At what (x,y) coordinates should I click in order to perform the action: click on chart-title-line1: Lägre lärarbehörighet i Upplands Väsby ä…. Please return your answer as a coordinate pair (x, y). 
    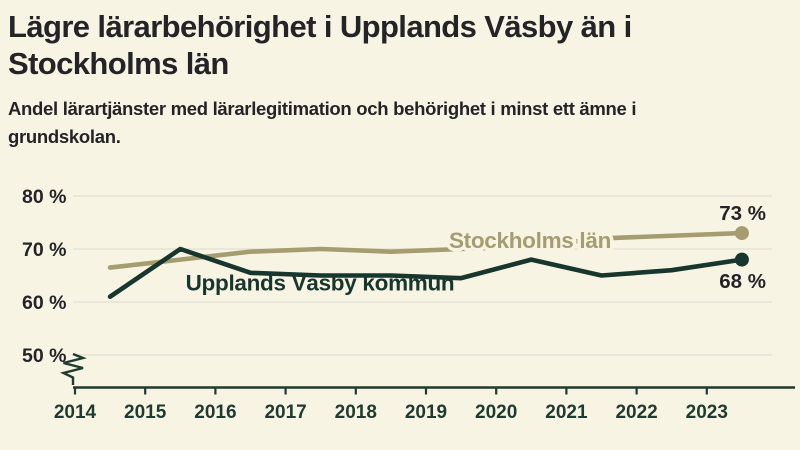
    Looking at the image, I should click on (320, 26).